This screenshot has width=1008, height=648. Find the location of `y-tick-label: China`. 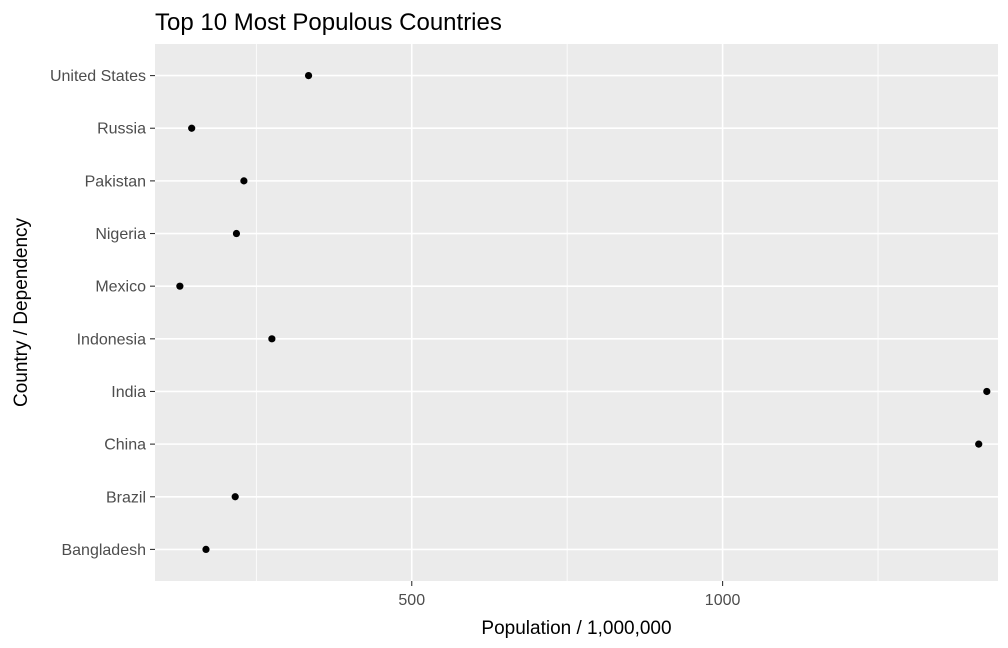

y-tick-label: China is located at coordinates (125, 445).